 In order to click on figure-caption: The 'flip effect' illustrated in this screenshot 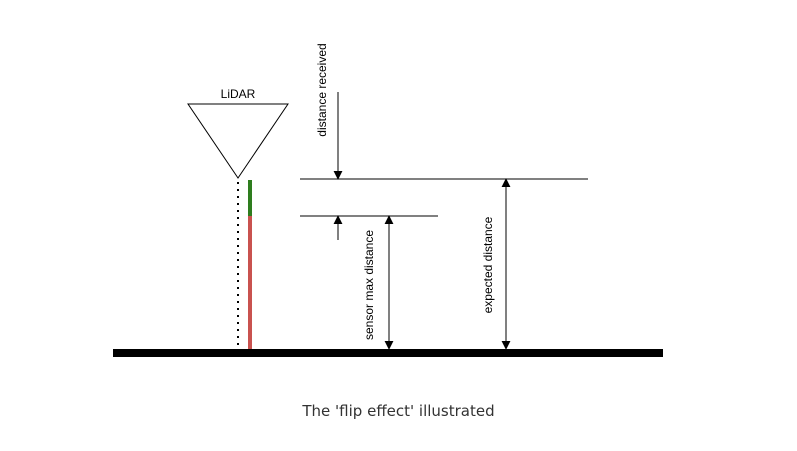, I will do `click(398, 411)`.